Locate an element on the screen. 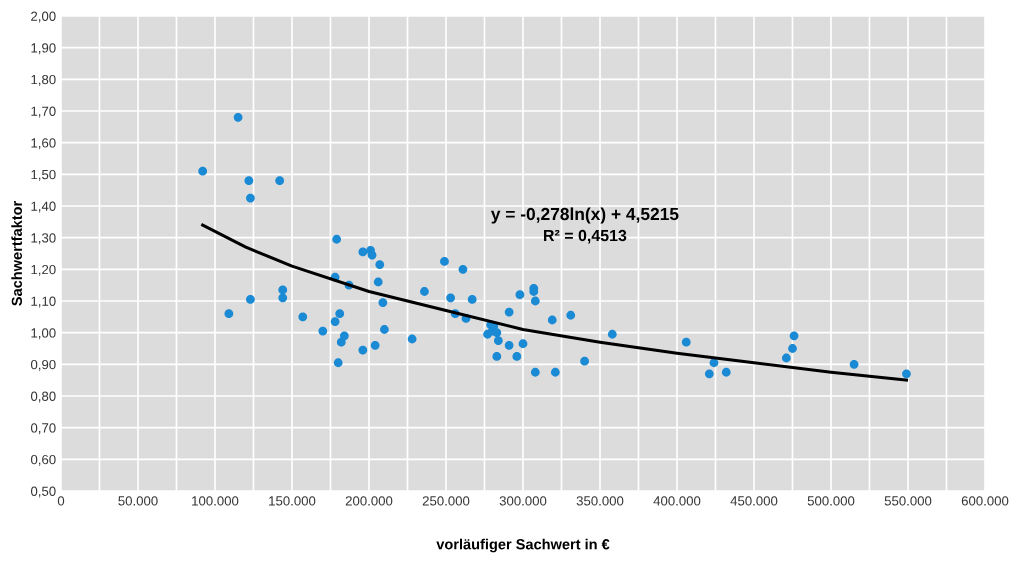 This screenshot has width=1014, height=564. y-tick-label: 1,20 is located at coordinates (43, 270).